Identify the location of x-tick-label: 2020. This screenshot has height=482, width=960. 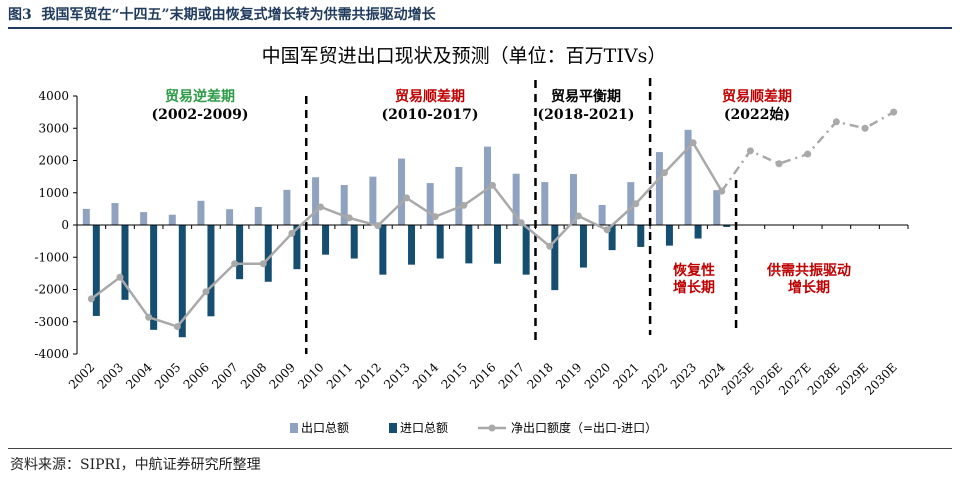
(597, 375).